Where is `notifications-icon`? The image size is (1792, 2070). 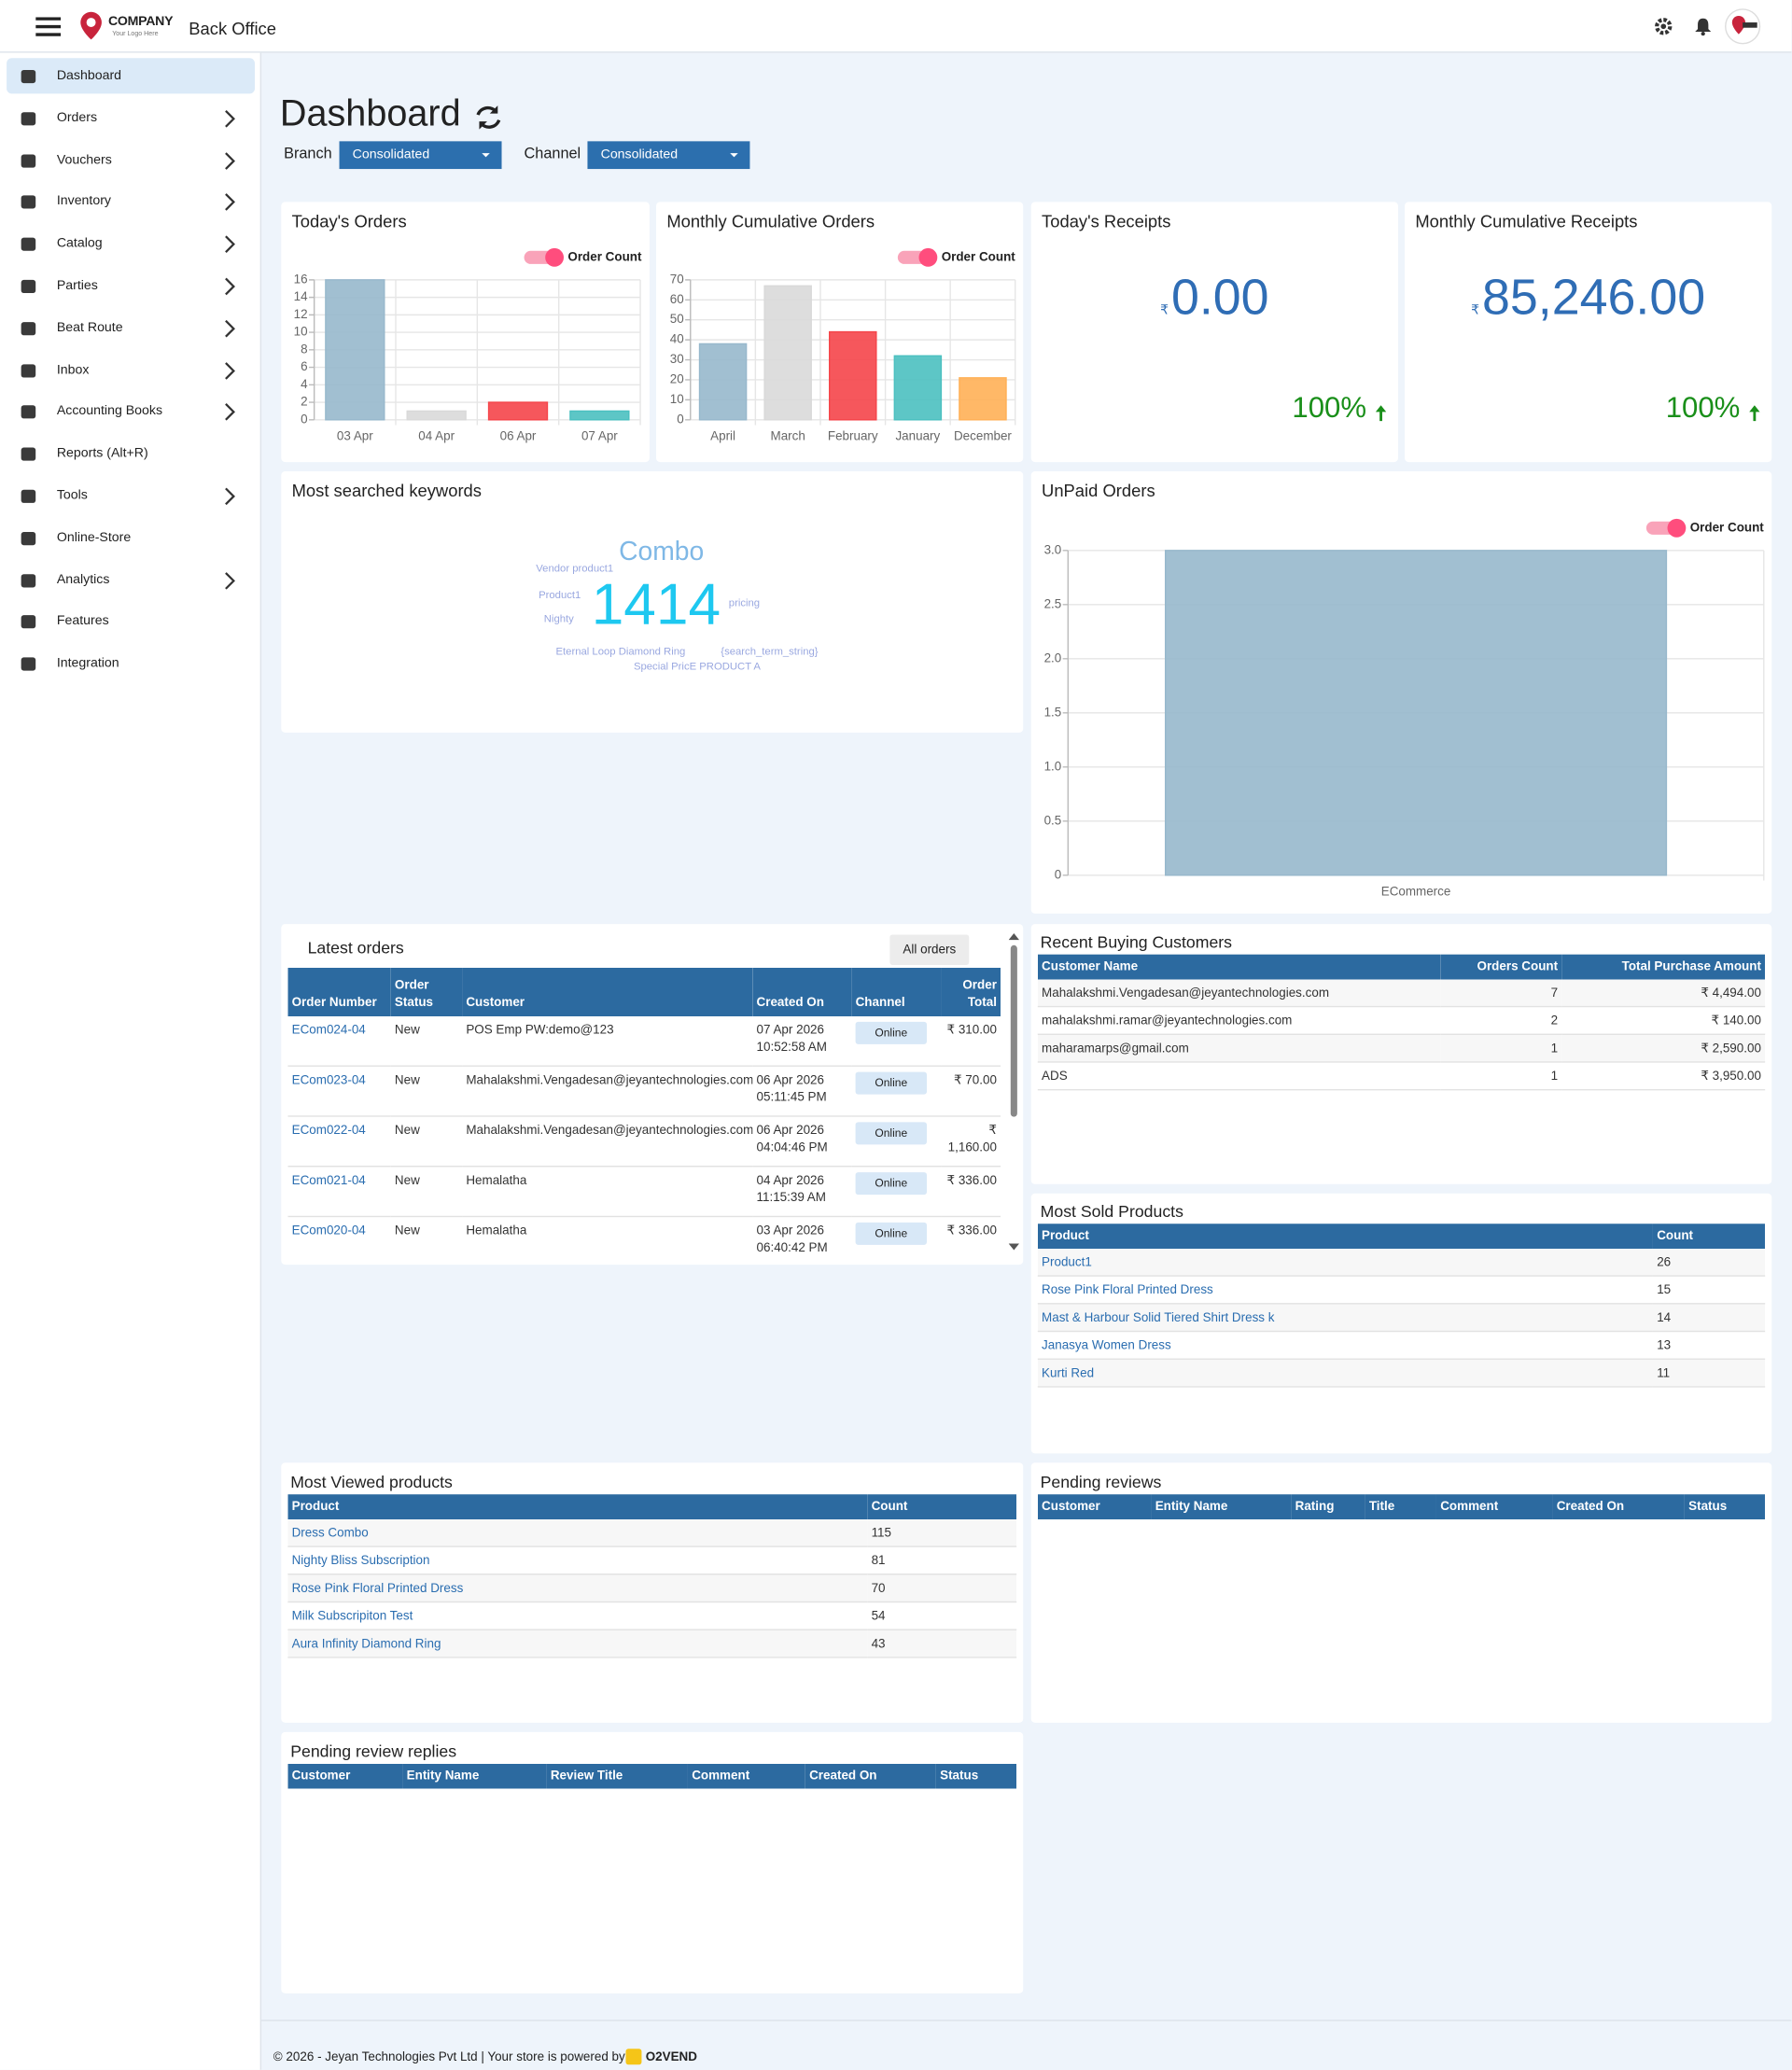
notifications-icon is located at coordinates (1703, 26).